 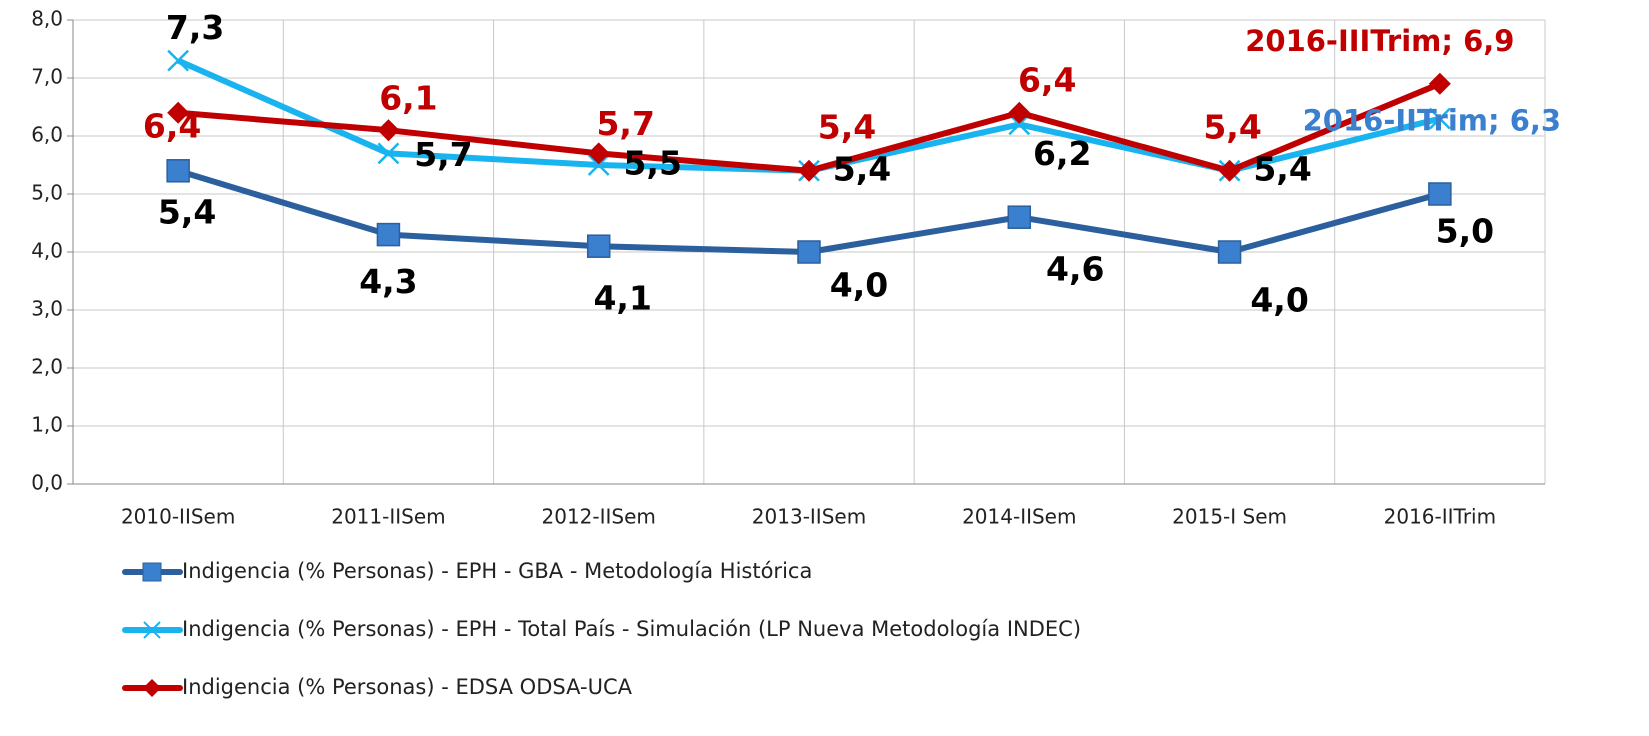 What do you see at coordinates (408, 98) in the screenshot?
I see `data-label: 6,1` at bounding box center [408, 98].